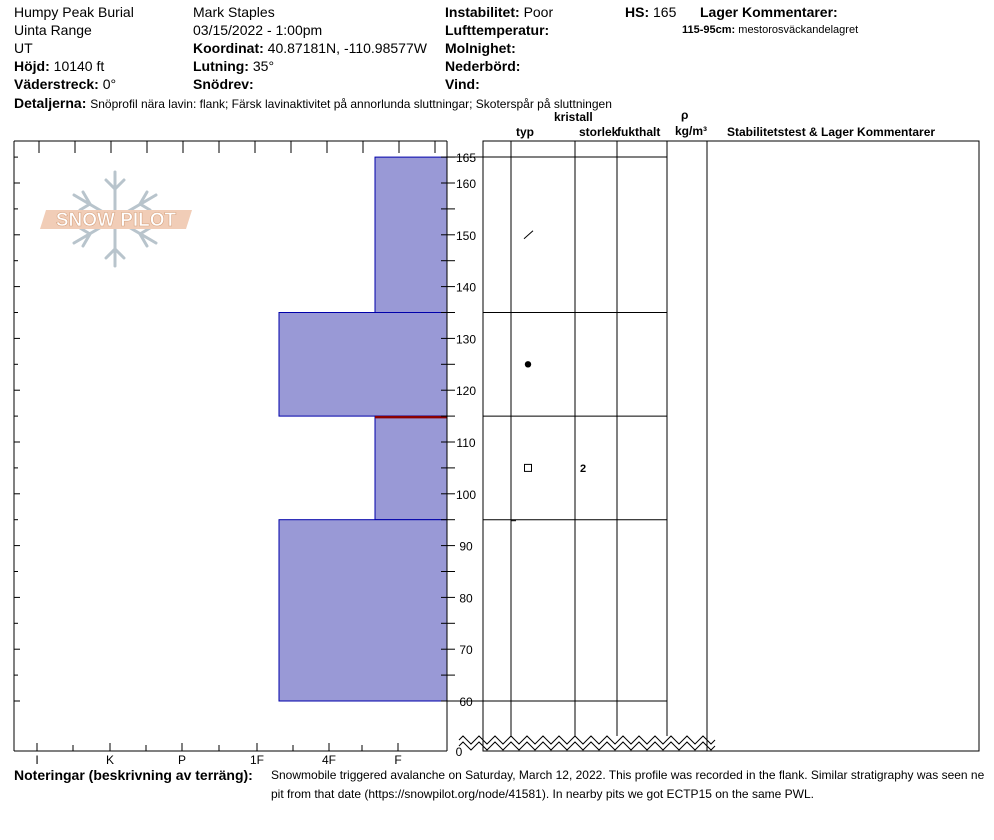  What do you see at coordinates (548, 376) in the screenshot?
I see `grain-symbols: 2` at bounding box center [548, 376].